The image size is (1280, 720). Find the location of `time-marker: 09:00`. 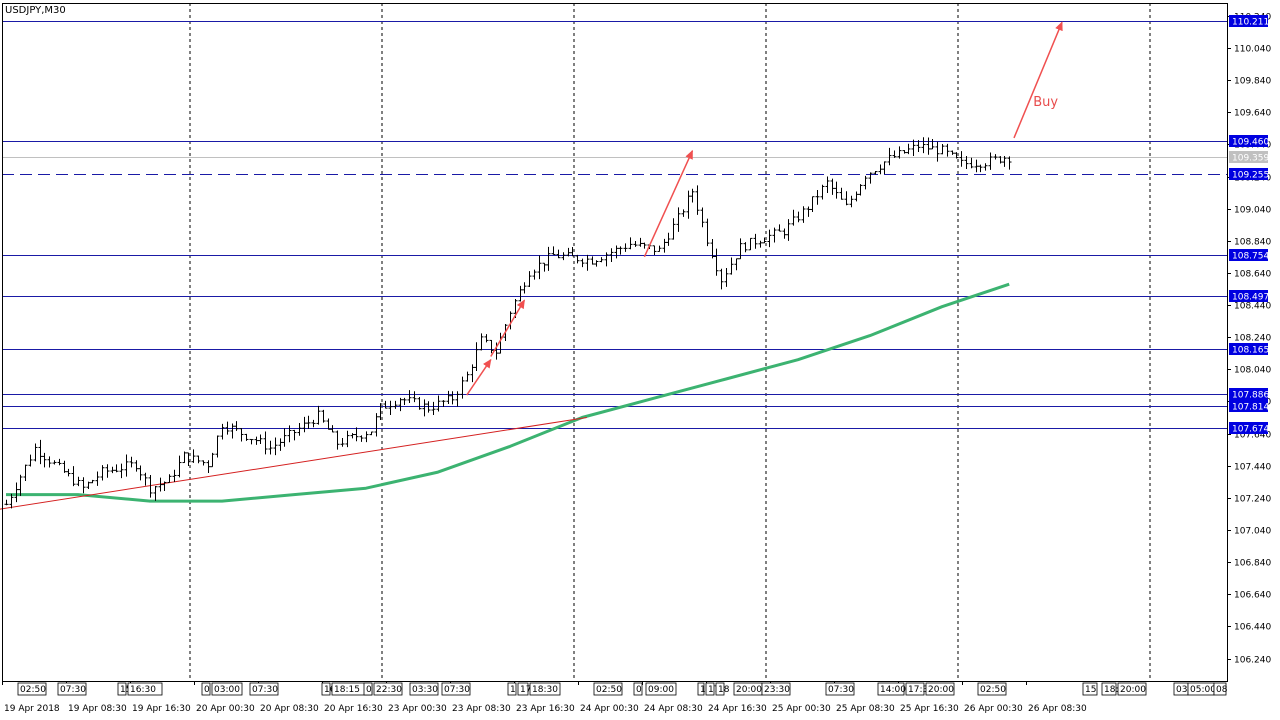

time-marker: 09:00 is located at coordinates (661, 689).